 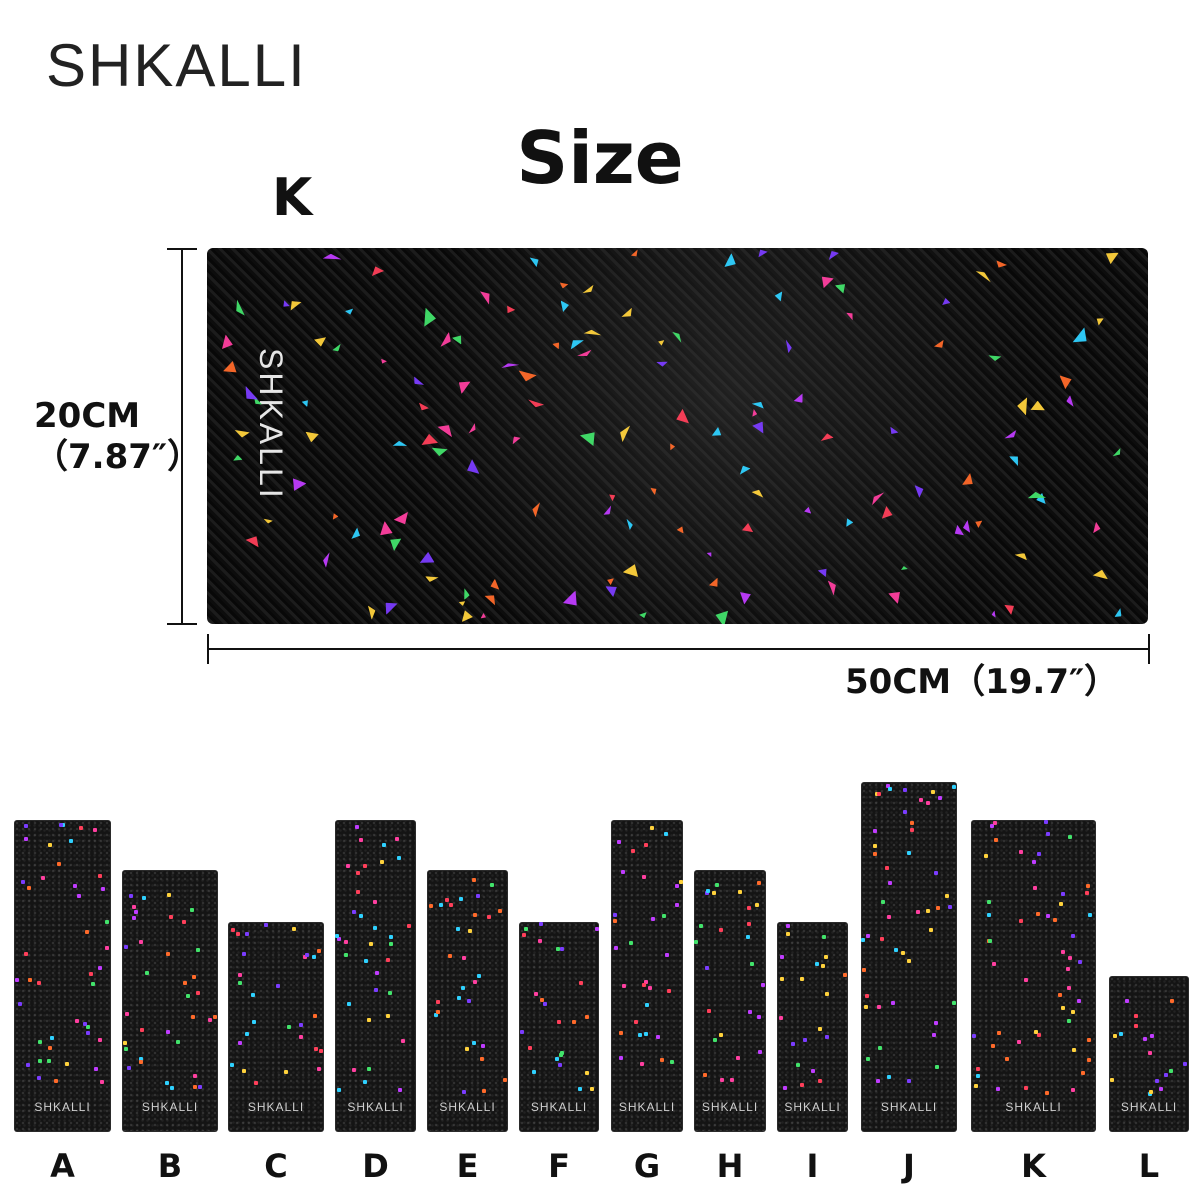 What do you see at coordinates (730, 1166) in the screenshot?
I see `variant-letter-h: H` at bounding box center [730, 1166].